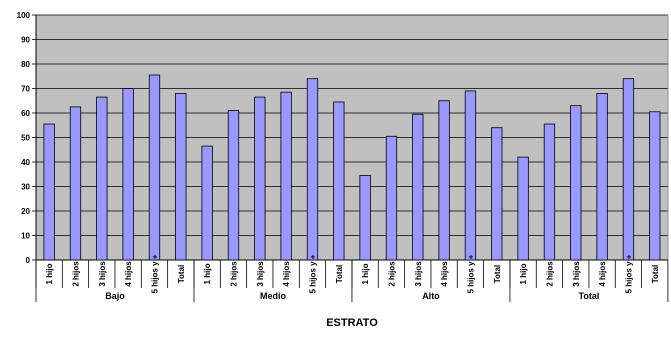 This screenshot has width=671, height=350. I want to click on y-tick-label: 0, so click(28, 260).